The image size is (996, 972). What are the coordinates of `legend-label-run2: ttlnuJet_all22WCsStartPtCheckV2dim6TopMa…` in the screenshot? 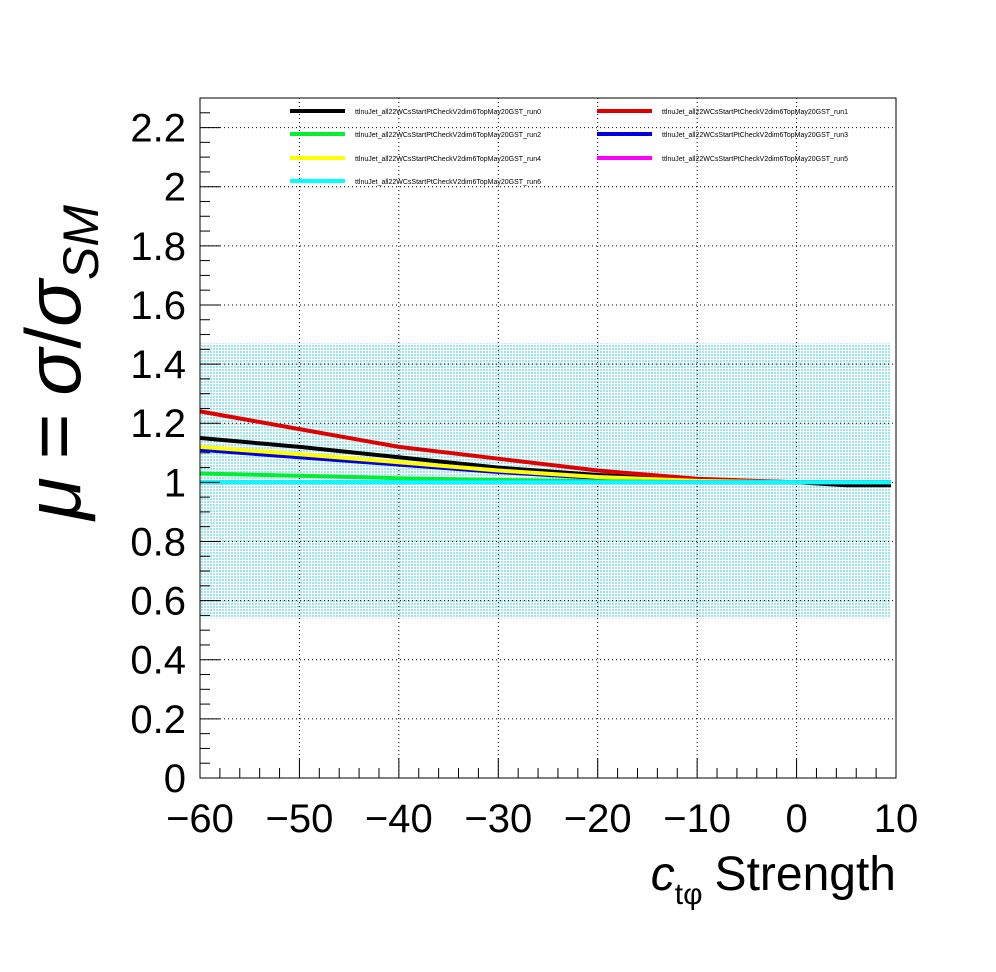 It's located at (448, 135).